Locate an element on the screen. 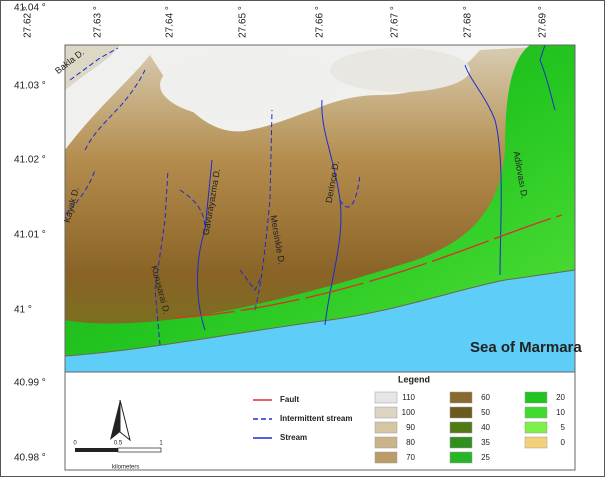  longitude-label: 27.64 ° is located at coordinates (170, 22).